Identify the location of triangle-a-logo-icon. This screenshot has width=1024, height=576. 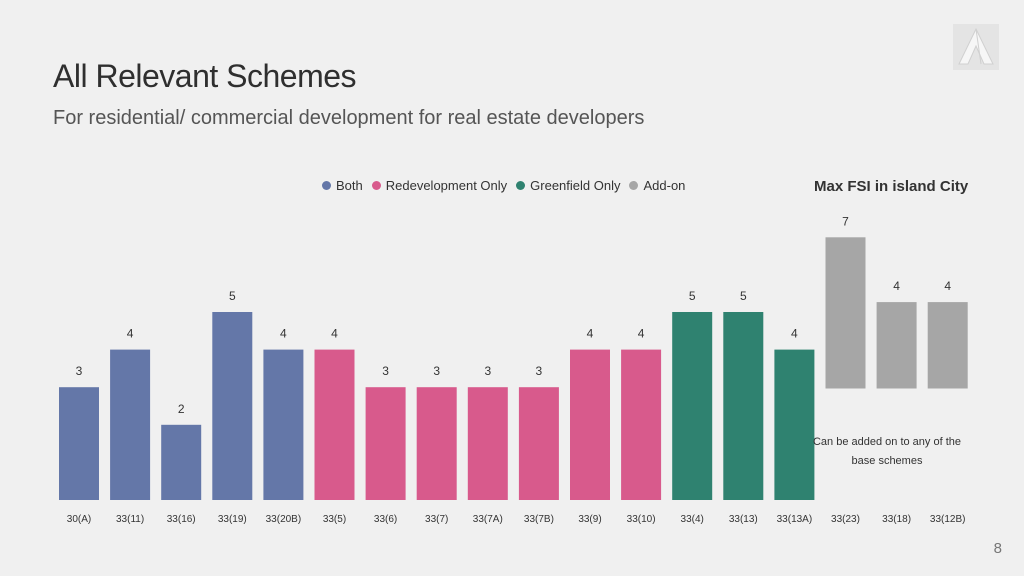
(976, 47).